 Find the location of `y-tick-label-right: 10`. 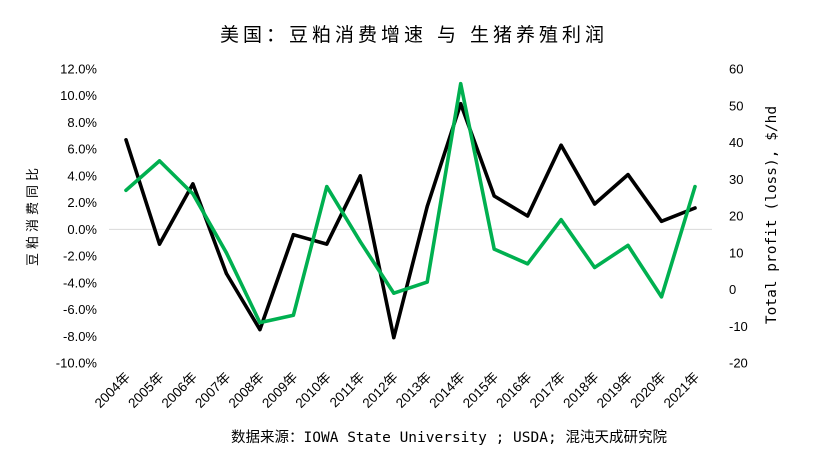

y-tick-label-right: 10 is located at coordinates (736, 252).